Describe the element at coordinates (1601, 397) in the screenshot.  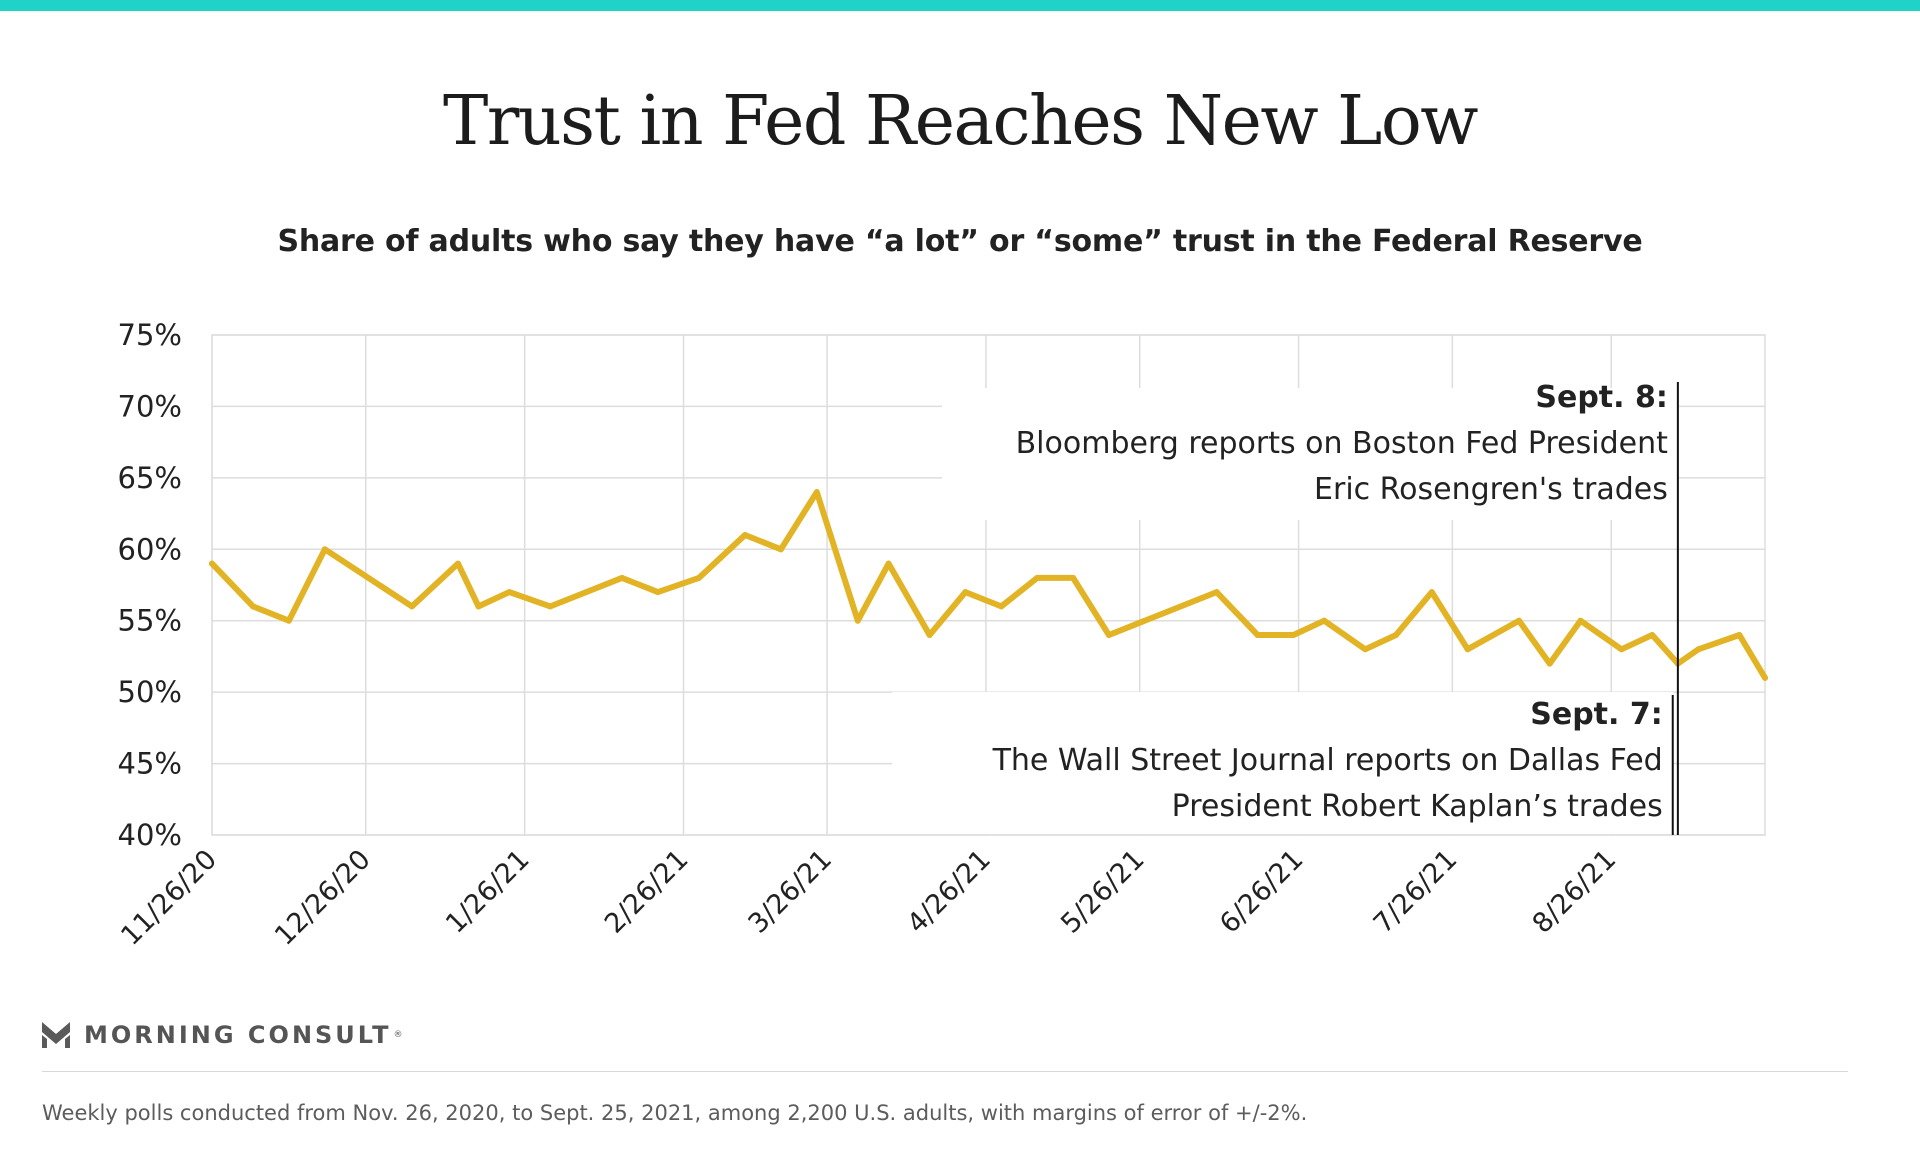
I see `annotation-sept-8-heading: Sept. 8:` at that location.